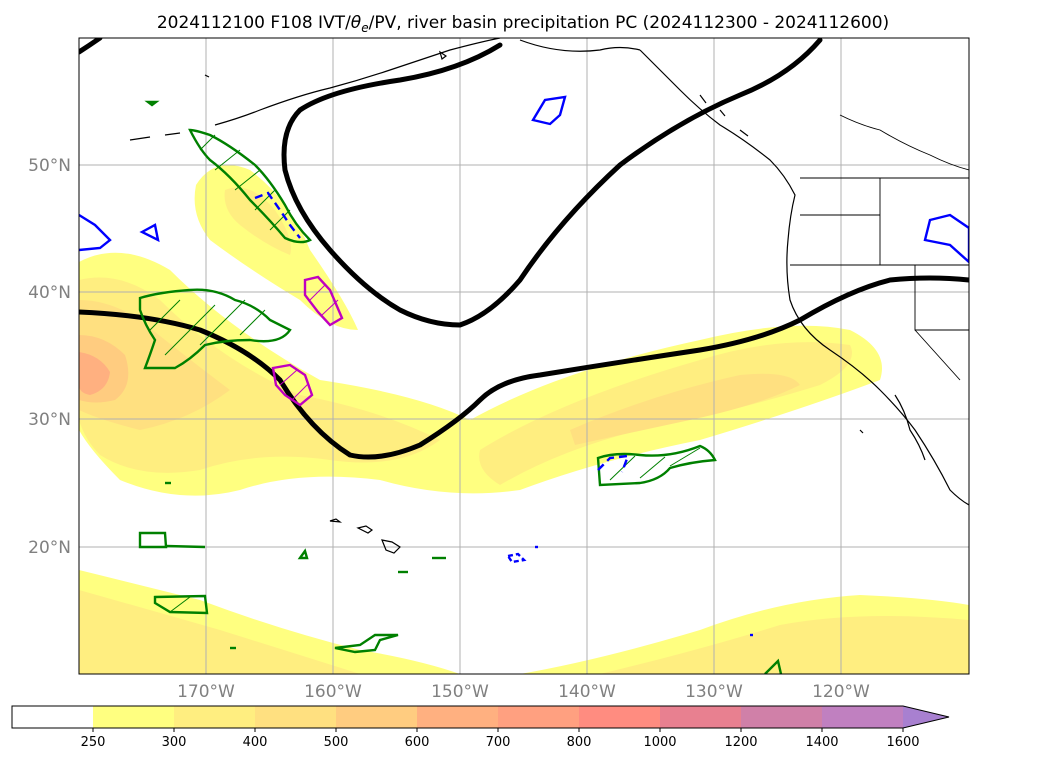 The height and width of the screenshot is (767, 1047). I want to click on latitude-labels: 50°N 40°N 30°N 20°N, so click(49, 357).